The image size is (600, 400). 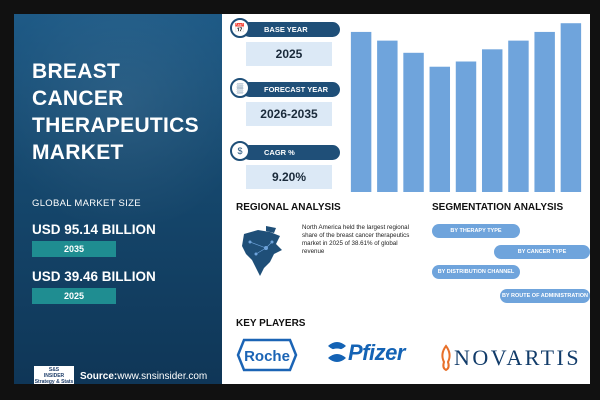 What do you see at coordinates (498, 207) in the screenshot?
I see `segmentation-analysis-title: SEGMENTATION ANALYSIS` at bounding box center [498, 207].